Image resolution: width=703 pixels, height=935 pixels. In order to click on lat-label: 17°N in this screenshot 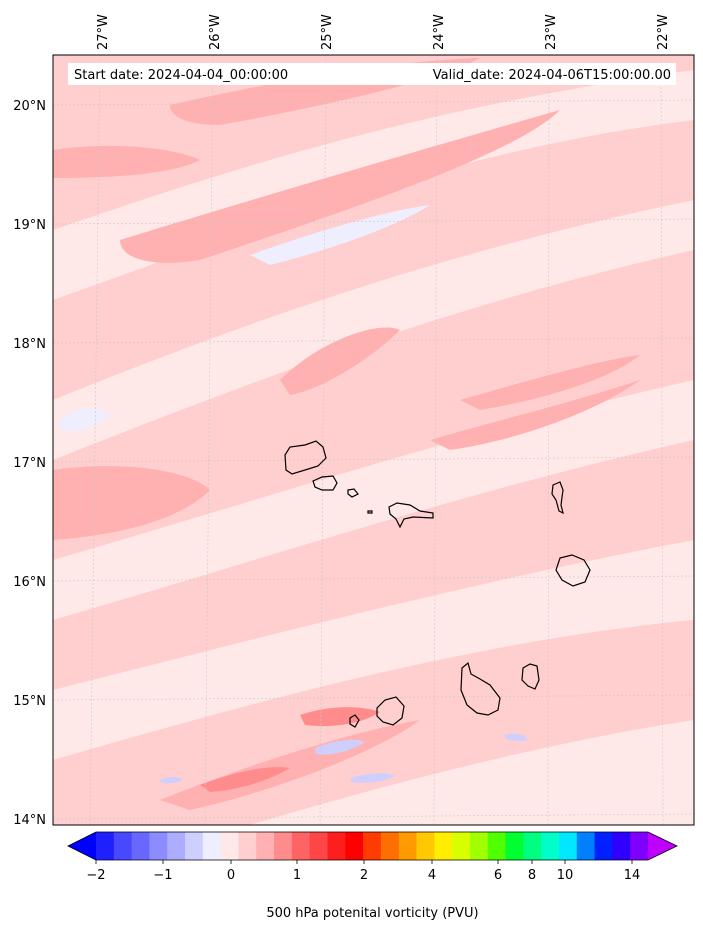, I will do `click(29, 463)`.